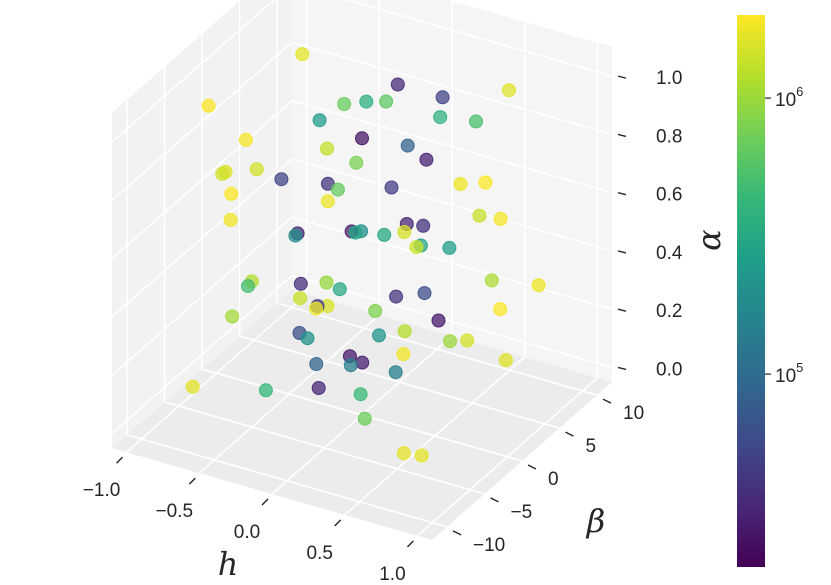 The height and width of the screenshot is (585, 831). Describe the element at coordinates (784, 235) in the screenshot. I see `colorbar-ticks: 10⁵ 10⁶` at that location.